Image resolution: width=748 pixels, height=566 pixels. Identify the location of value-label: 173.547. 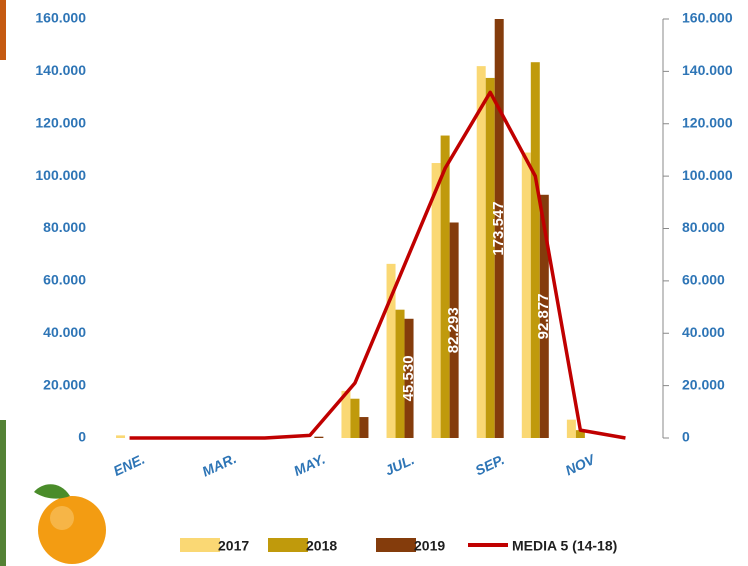
(498, 228).